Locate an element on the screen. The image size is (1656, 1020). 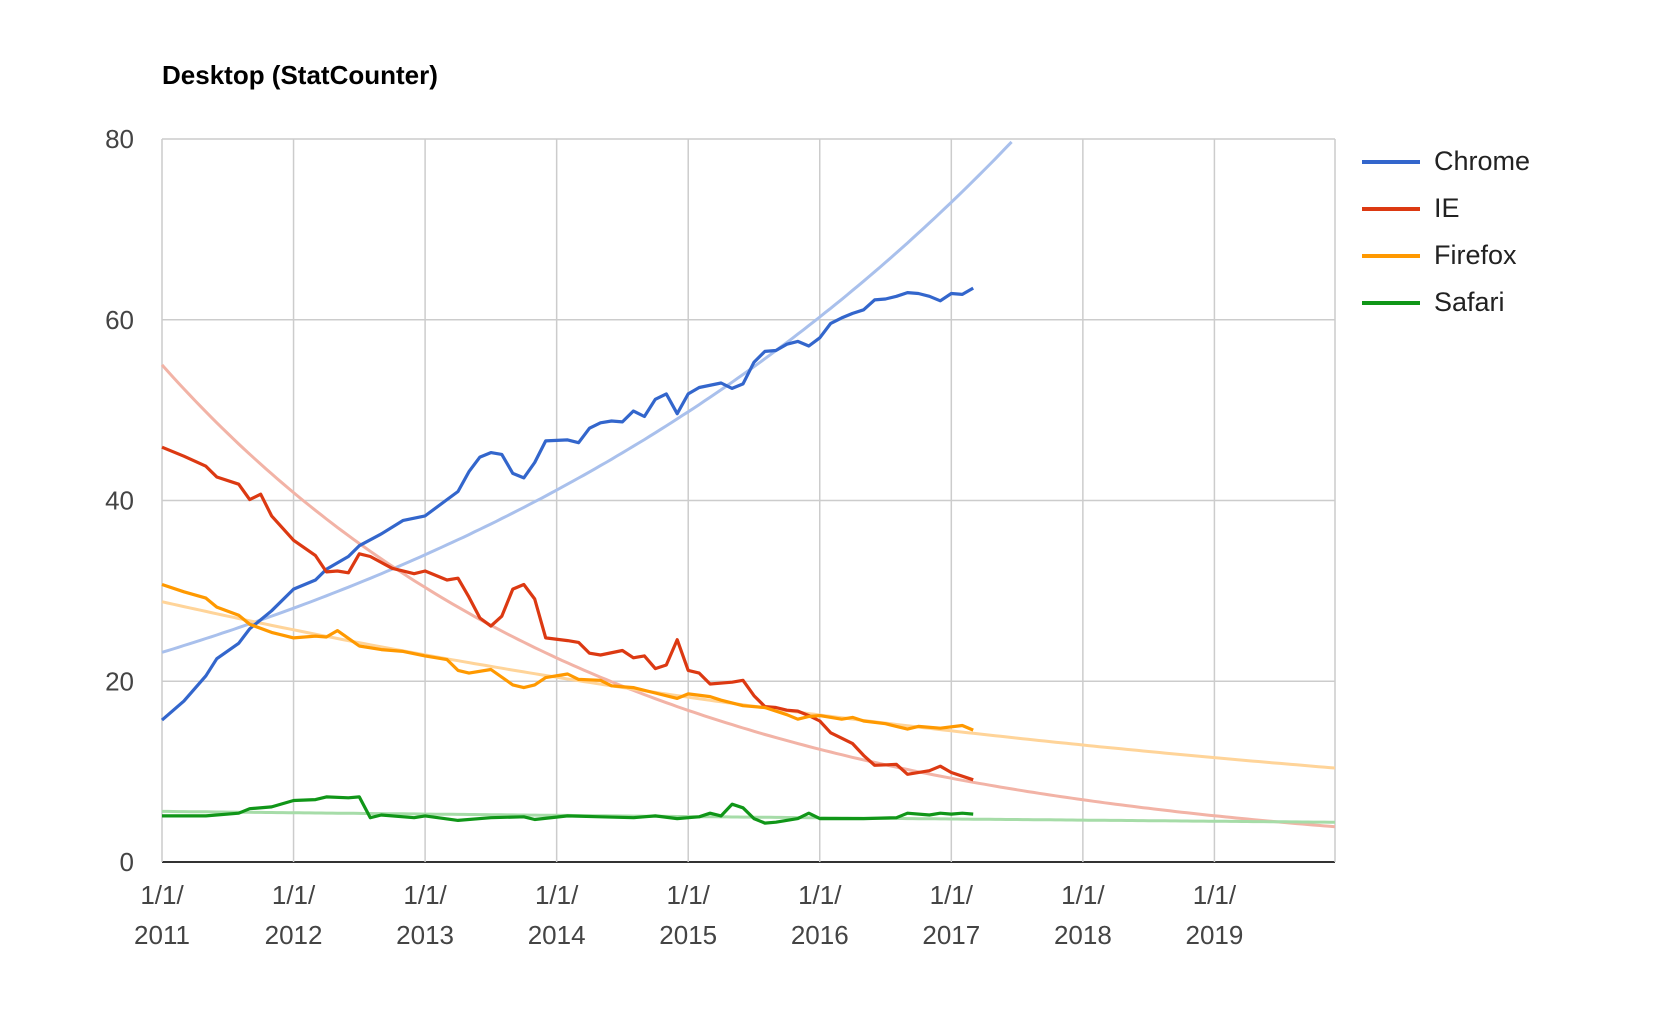
legend-item-ie: IE is located at coordinates (1446, 208).